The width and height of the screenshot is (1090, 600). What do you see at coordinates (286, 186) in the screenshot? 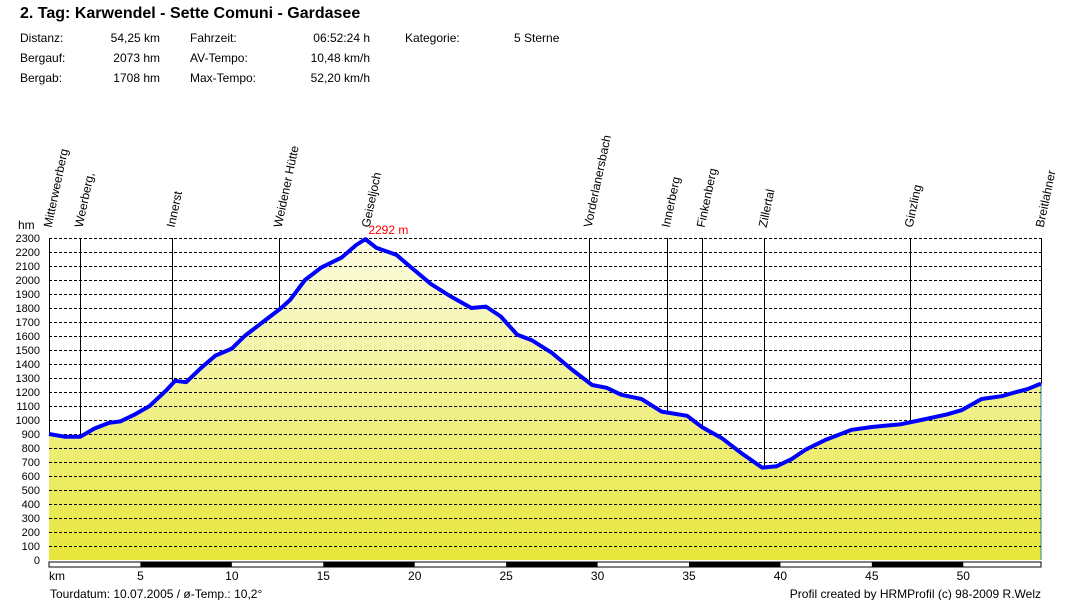
I see `waypoint-label: Weidener Hütte` at bounding box center [286, 186].